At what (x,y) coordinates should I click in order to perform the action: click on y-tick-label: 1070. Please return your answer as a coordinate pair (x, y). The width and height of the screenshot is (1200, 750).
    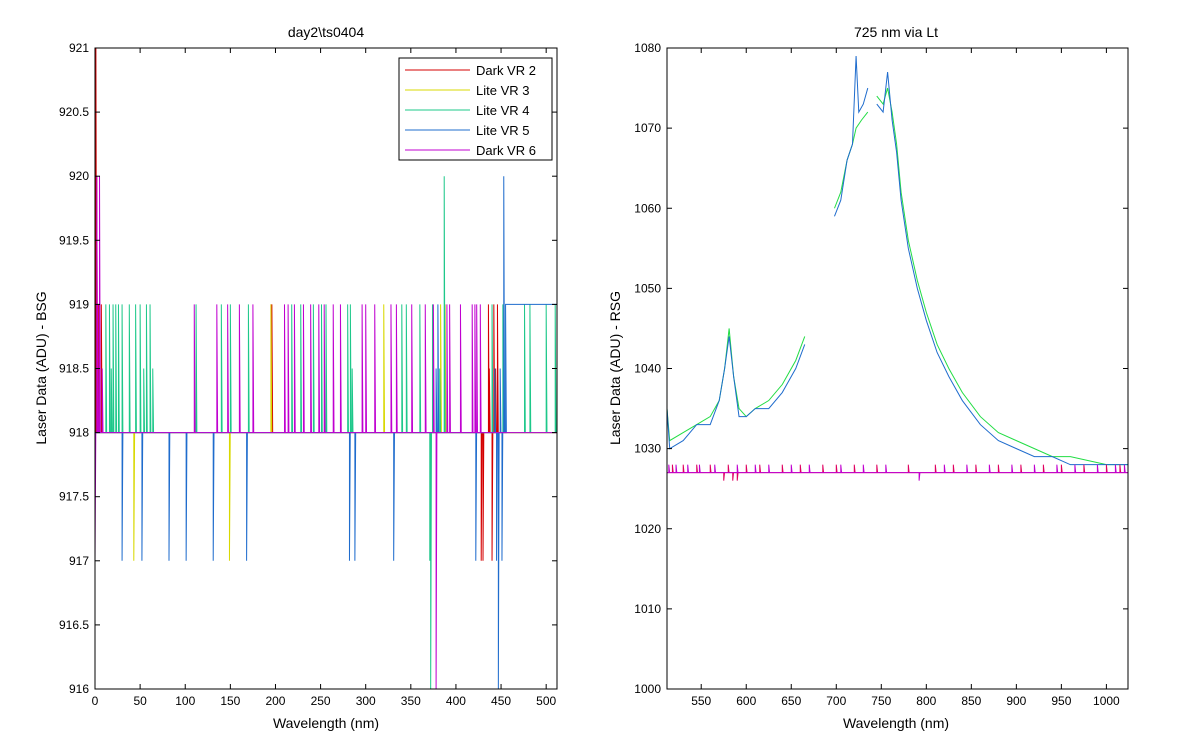
    Looking at the image, I should click on (647, 128).